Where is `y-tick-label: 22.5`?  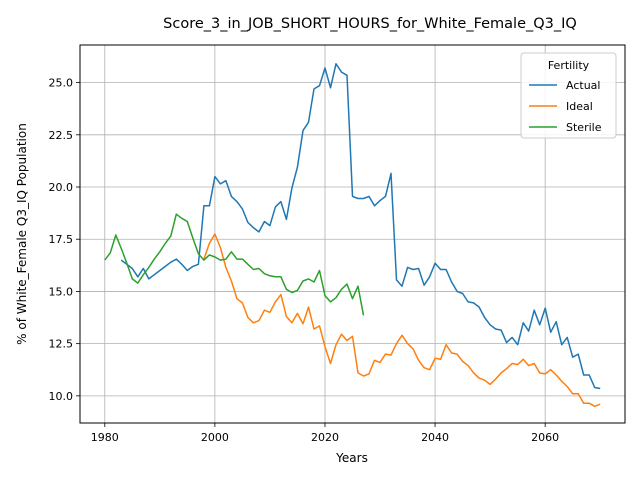 y-tick-label: 22.5 is located at coordinates (61, 135).